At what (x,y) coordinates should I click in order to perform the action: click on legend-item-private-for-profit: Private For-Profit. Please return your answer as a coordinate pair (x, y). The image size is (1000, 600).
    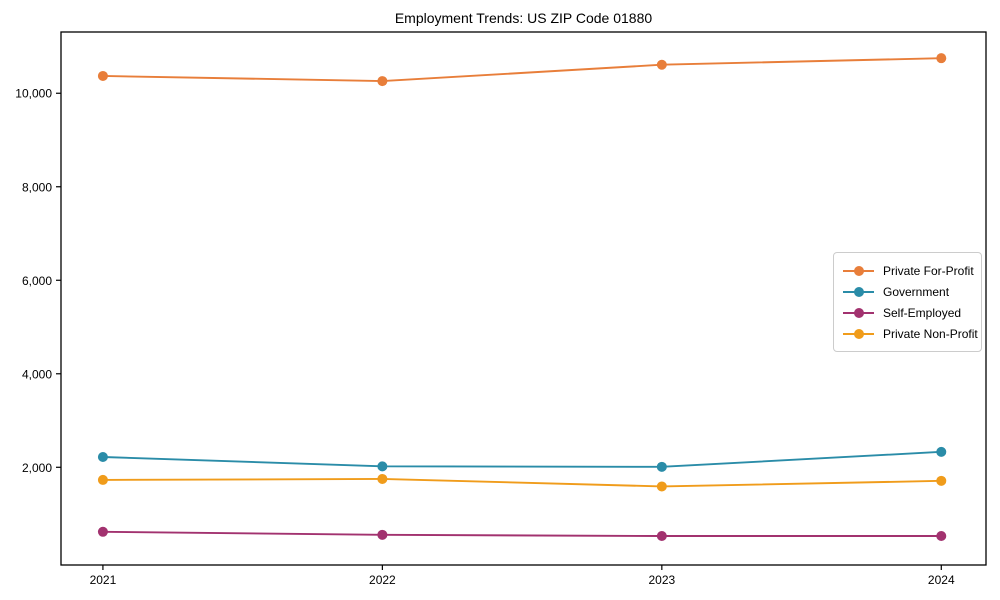
    Looking at the image, I should click on (908, 270).